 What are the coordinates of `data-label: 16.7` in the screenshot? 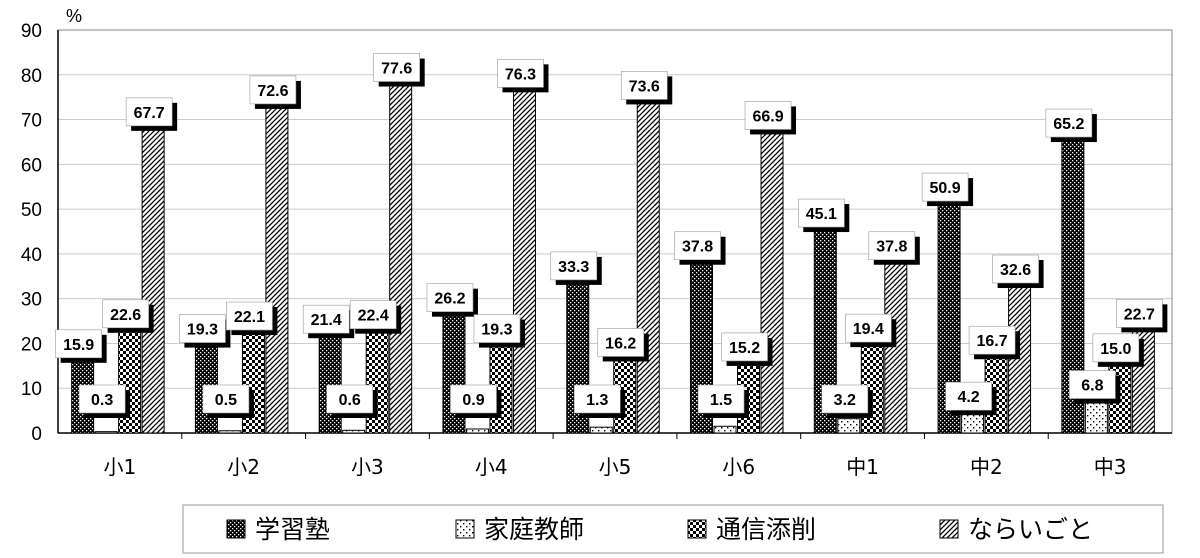 It's located at (992, 341).